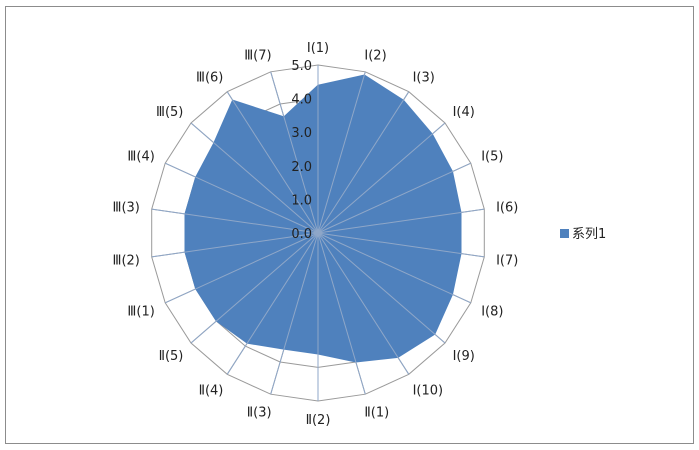 This screenshot has height=450, width=699. I want to click on category-label: Ⅰ(1), so click(318, 48).